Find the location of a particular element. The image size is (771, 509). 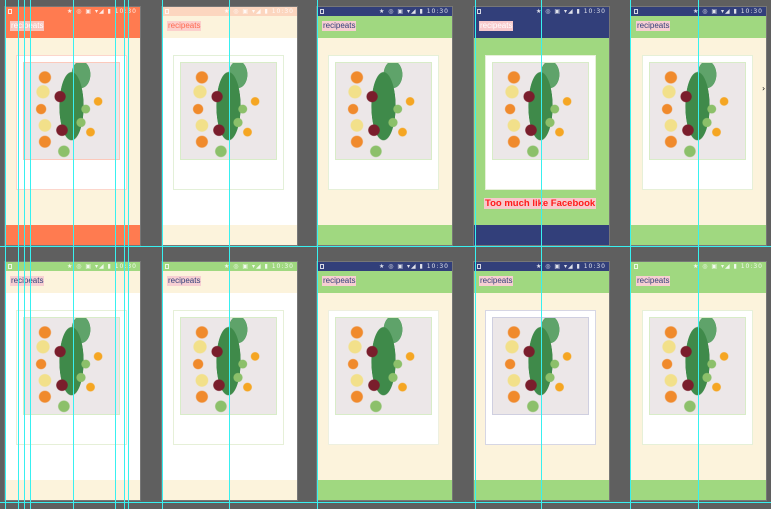

cursor-icon: › is located at coordinates (764, 88).